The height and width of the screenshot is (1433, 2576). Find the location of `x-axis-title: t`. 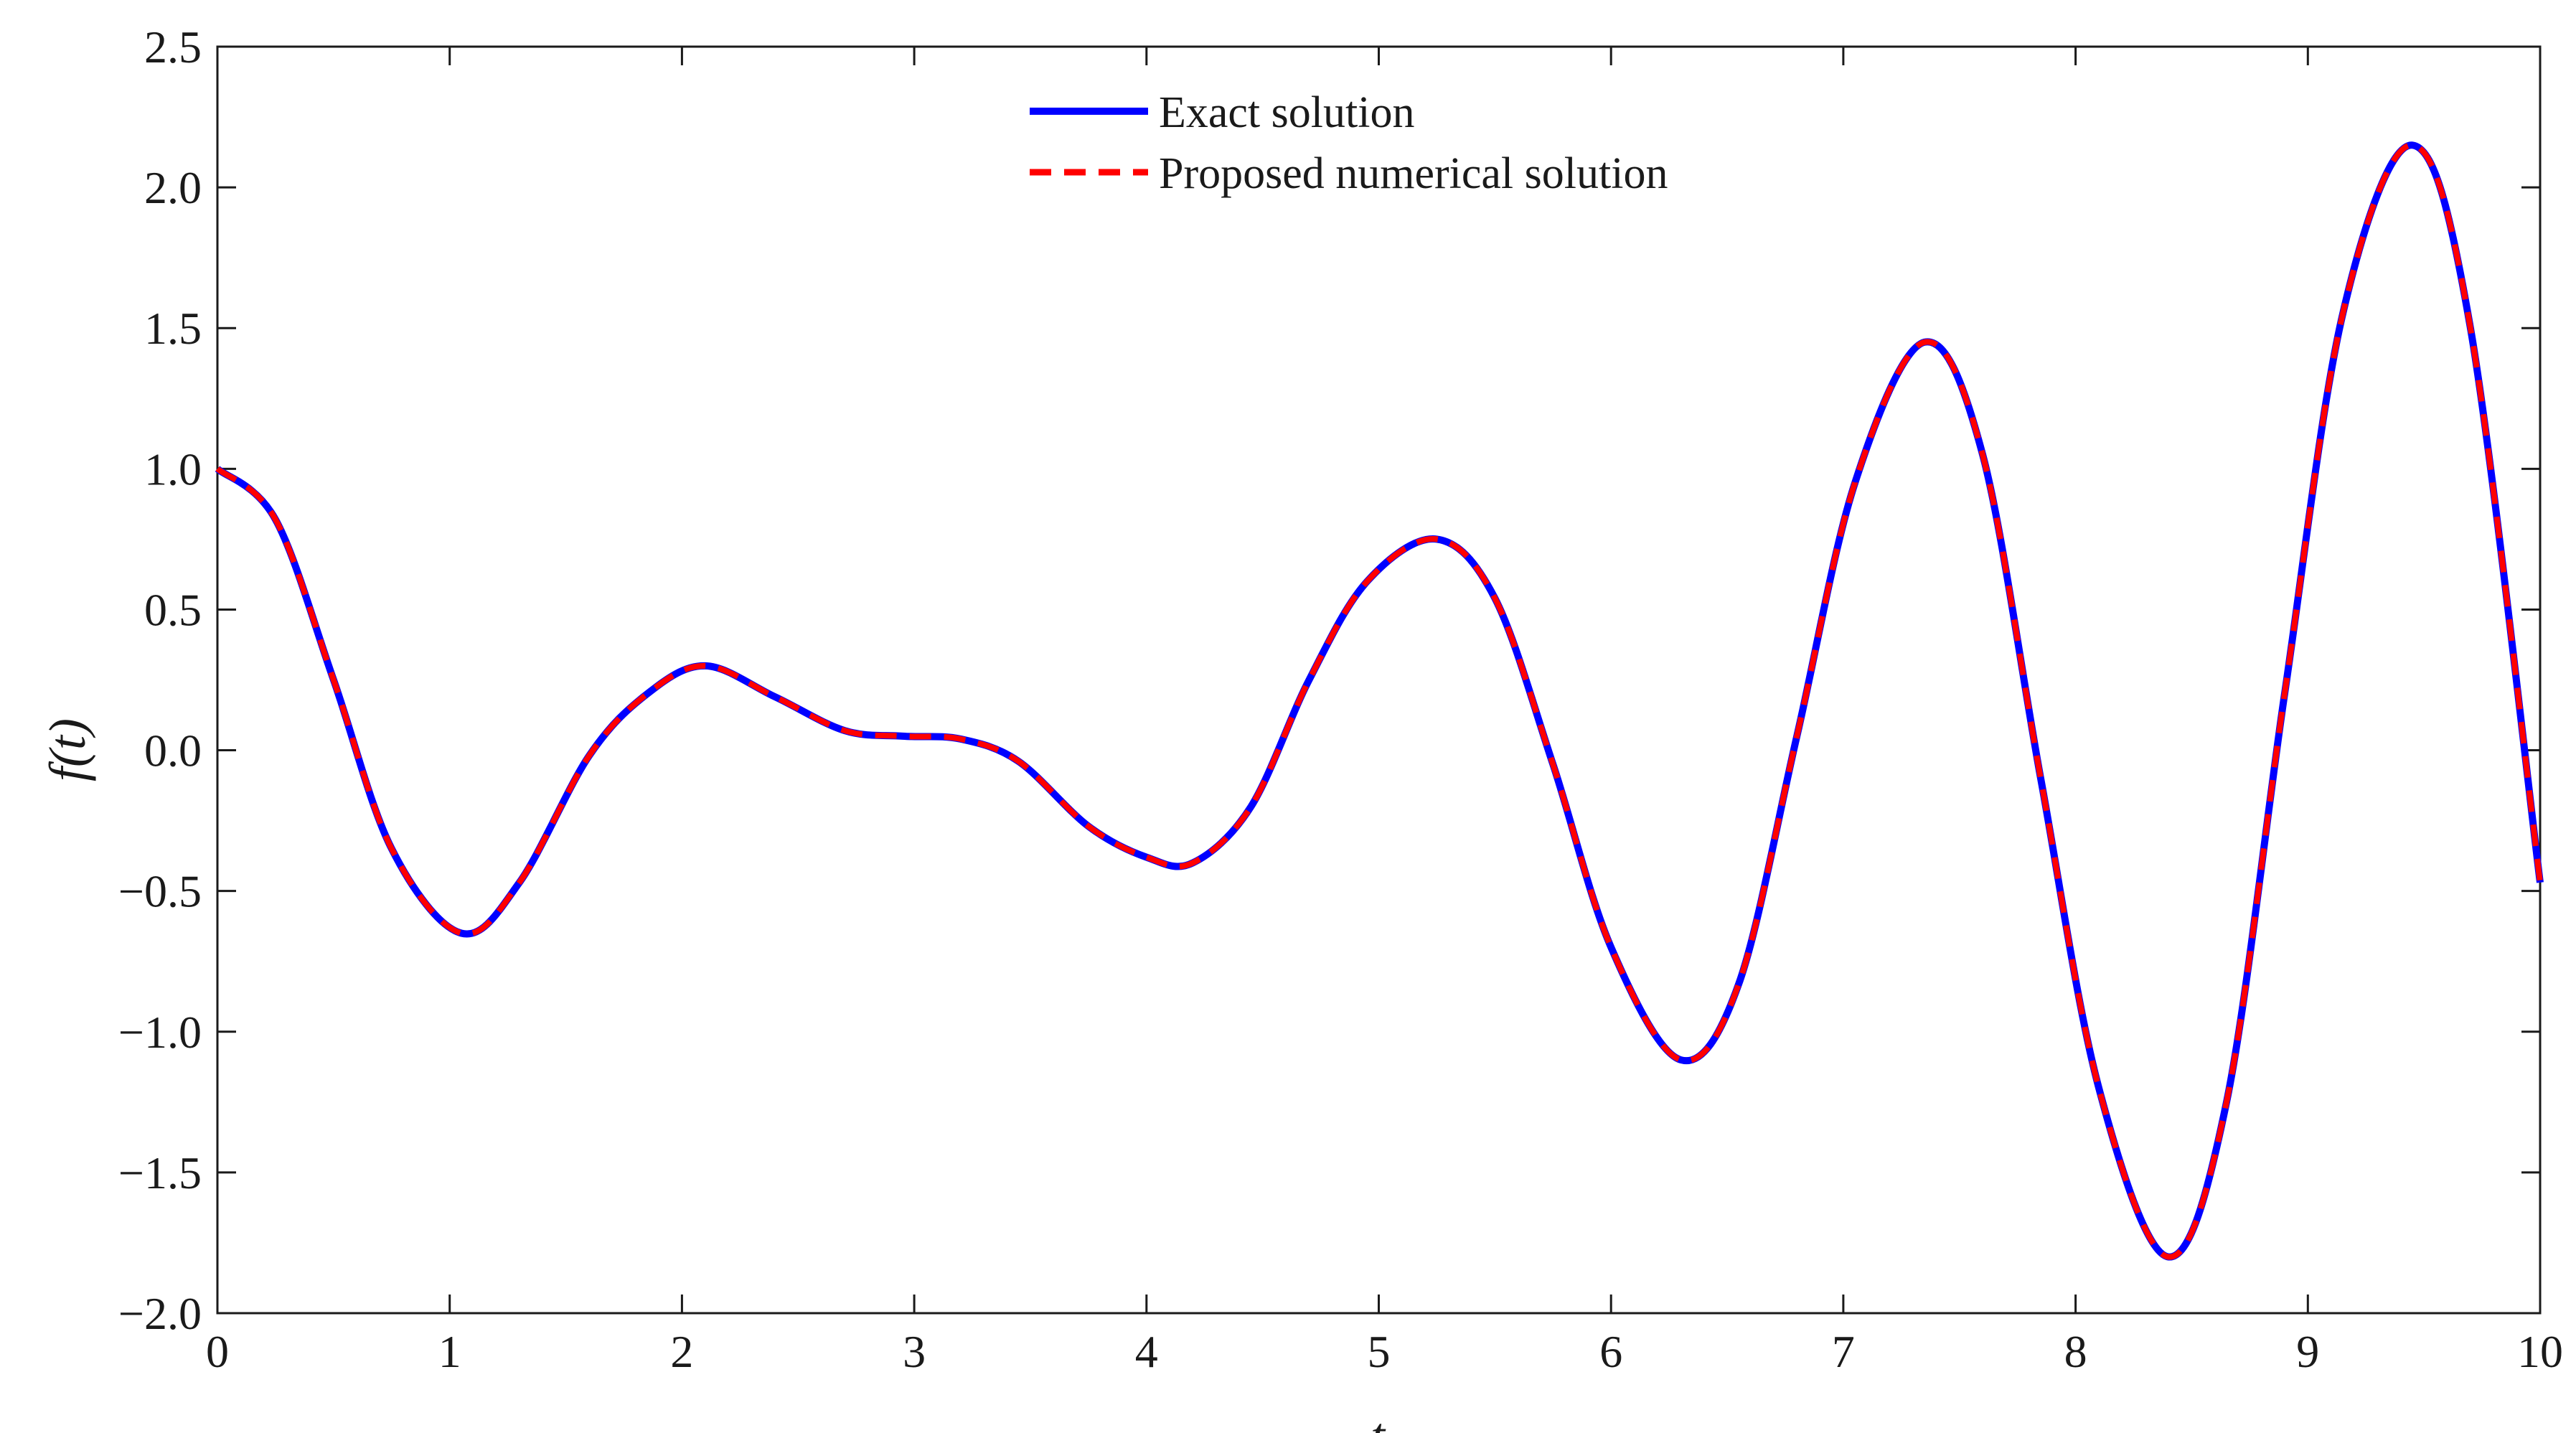

x-axis-title: t is located at coordinates (1378, 1420).